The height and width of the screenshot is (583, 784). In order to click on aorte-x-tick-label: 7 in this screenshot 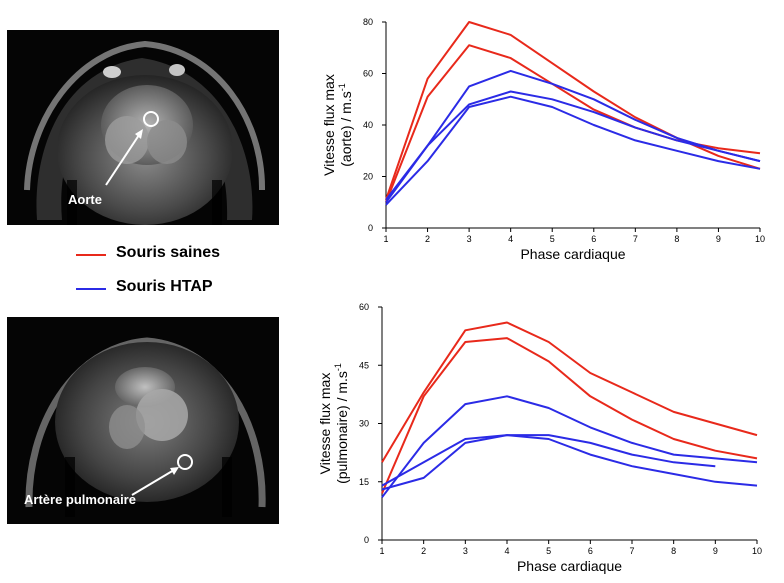, I will do `click(635, 239)`.